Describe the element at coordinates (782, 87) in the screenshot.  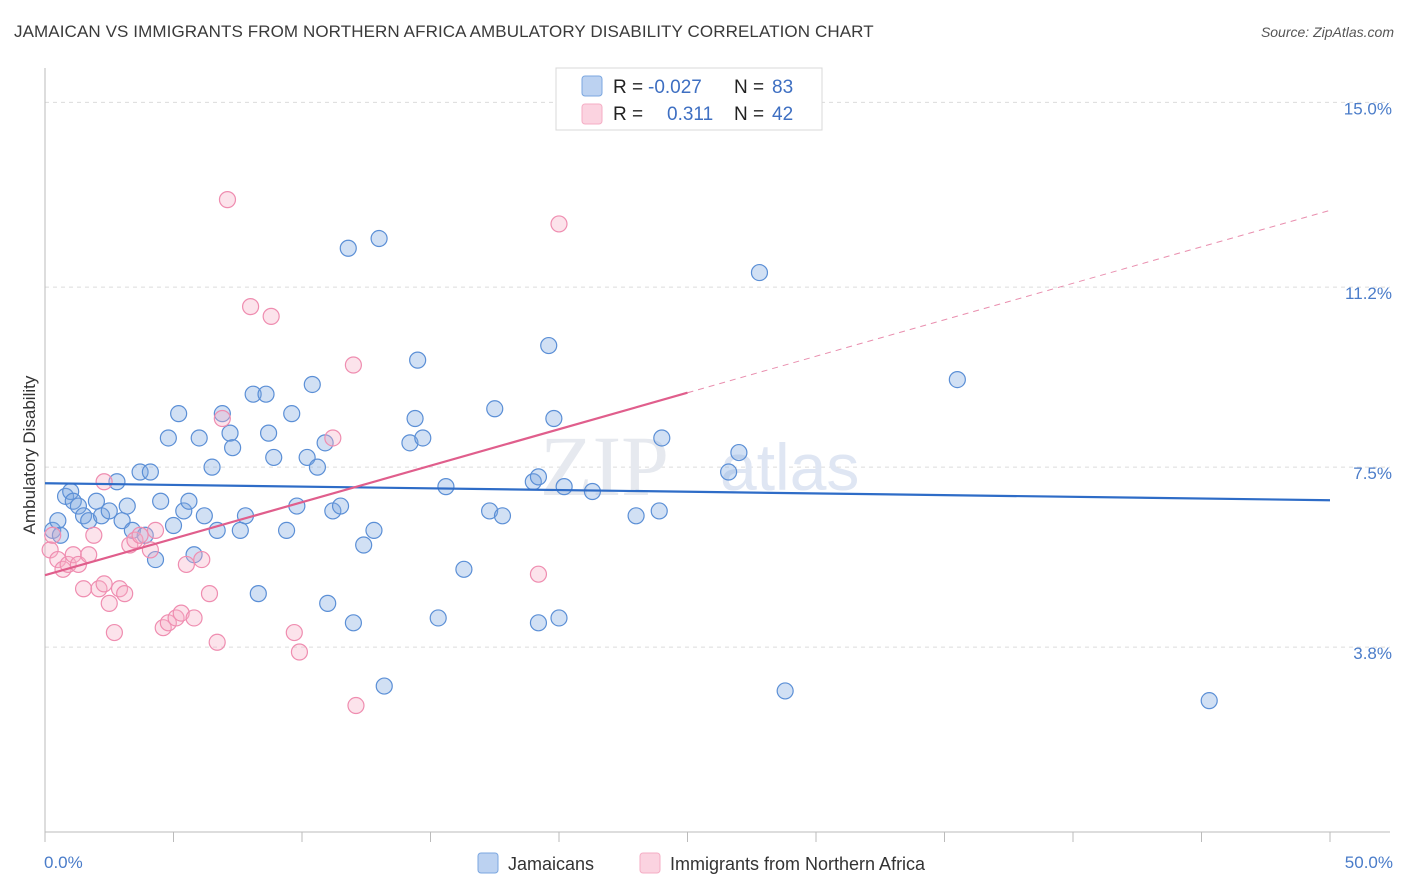
I see `legend-n-value-1: 83` at that location.